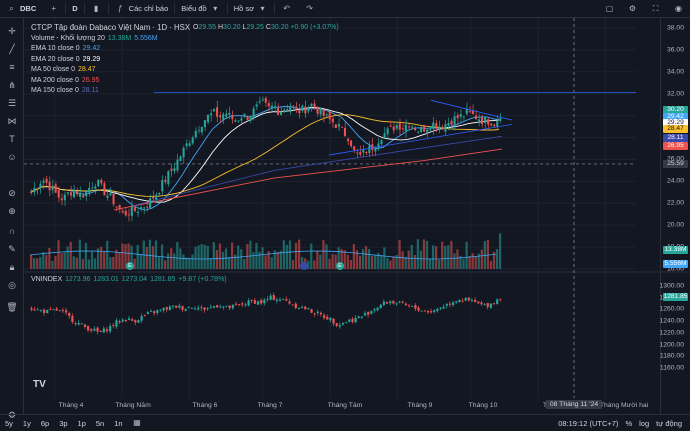 This screenshot has height=431, width=690. Describe the element at coordinates (53, 9) in the screenshot. I see `compare-symbol-button: +` at that location.